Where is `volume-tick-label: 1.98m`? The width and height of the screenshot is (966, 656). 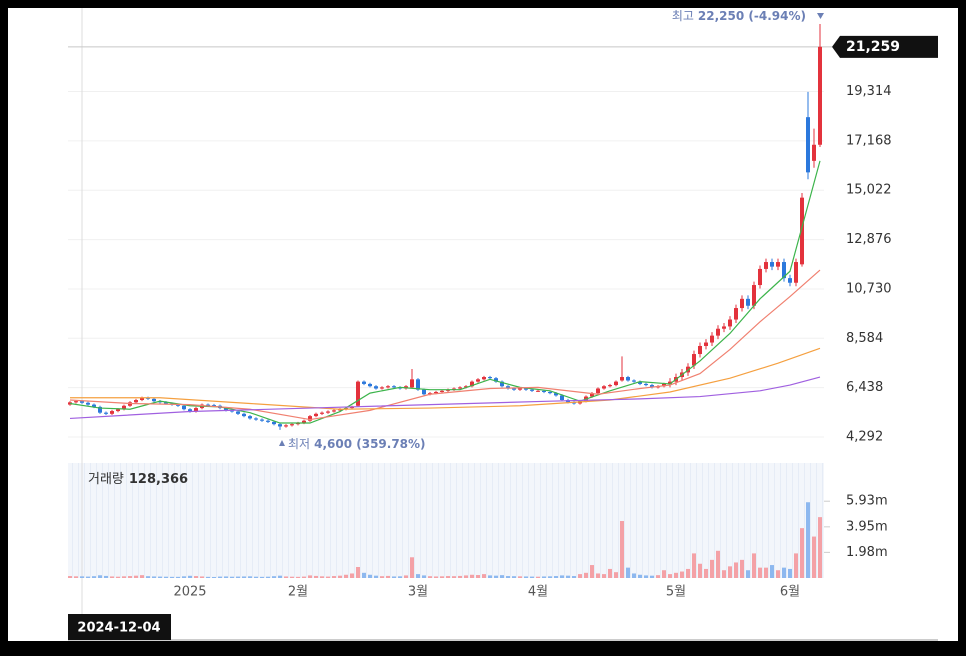
volume-tick-label: 1.98m is located at coordinates (867, 552).